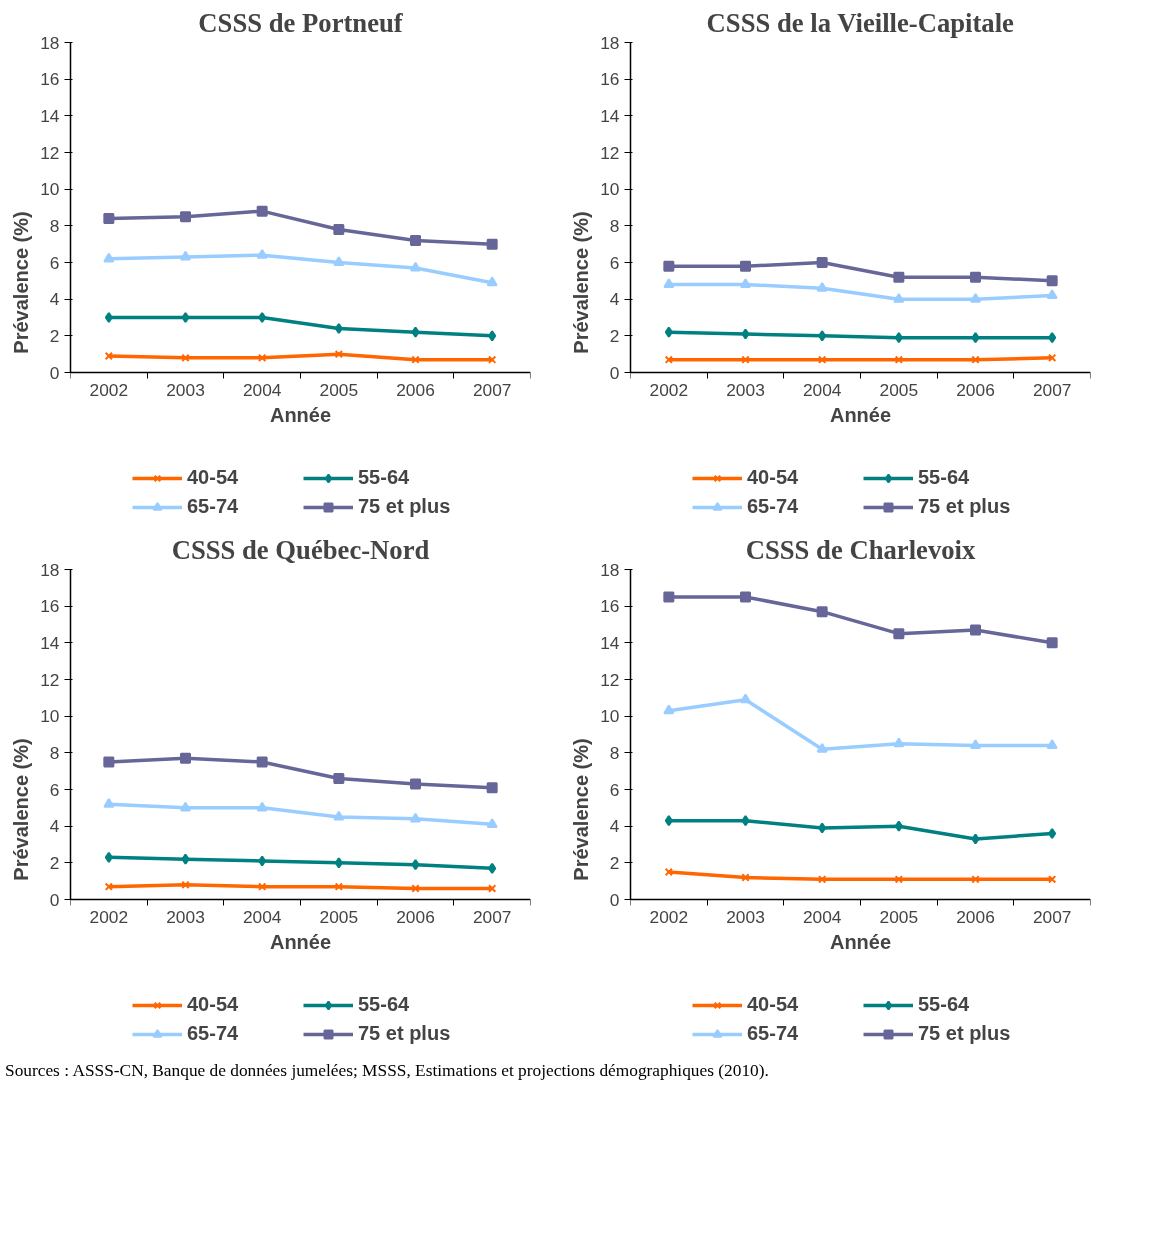 The image size is (1172, 1260). What do you see at coordinates (860, 549) in the screenshot?
I see `chart-title: CSSS de Charlevoix` at bounding box center [860, 549].